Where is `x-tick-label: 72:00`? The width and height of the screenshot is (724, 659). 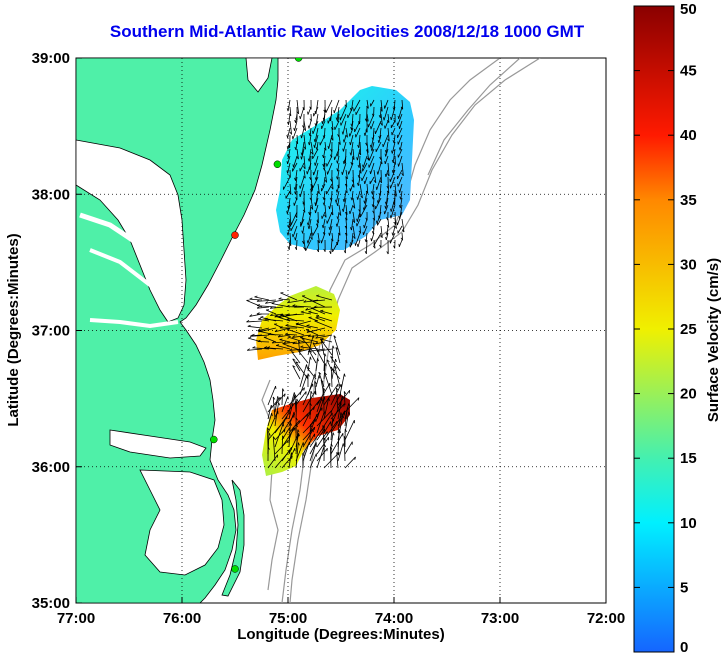 x-tick-label: 72:00 is located at coordinates (606, 618).